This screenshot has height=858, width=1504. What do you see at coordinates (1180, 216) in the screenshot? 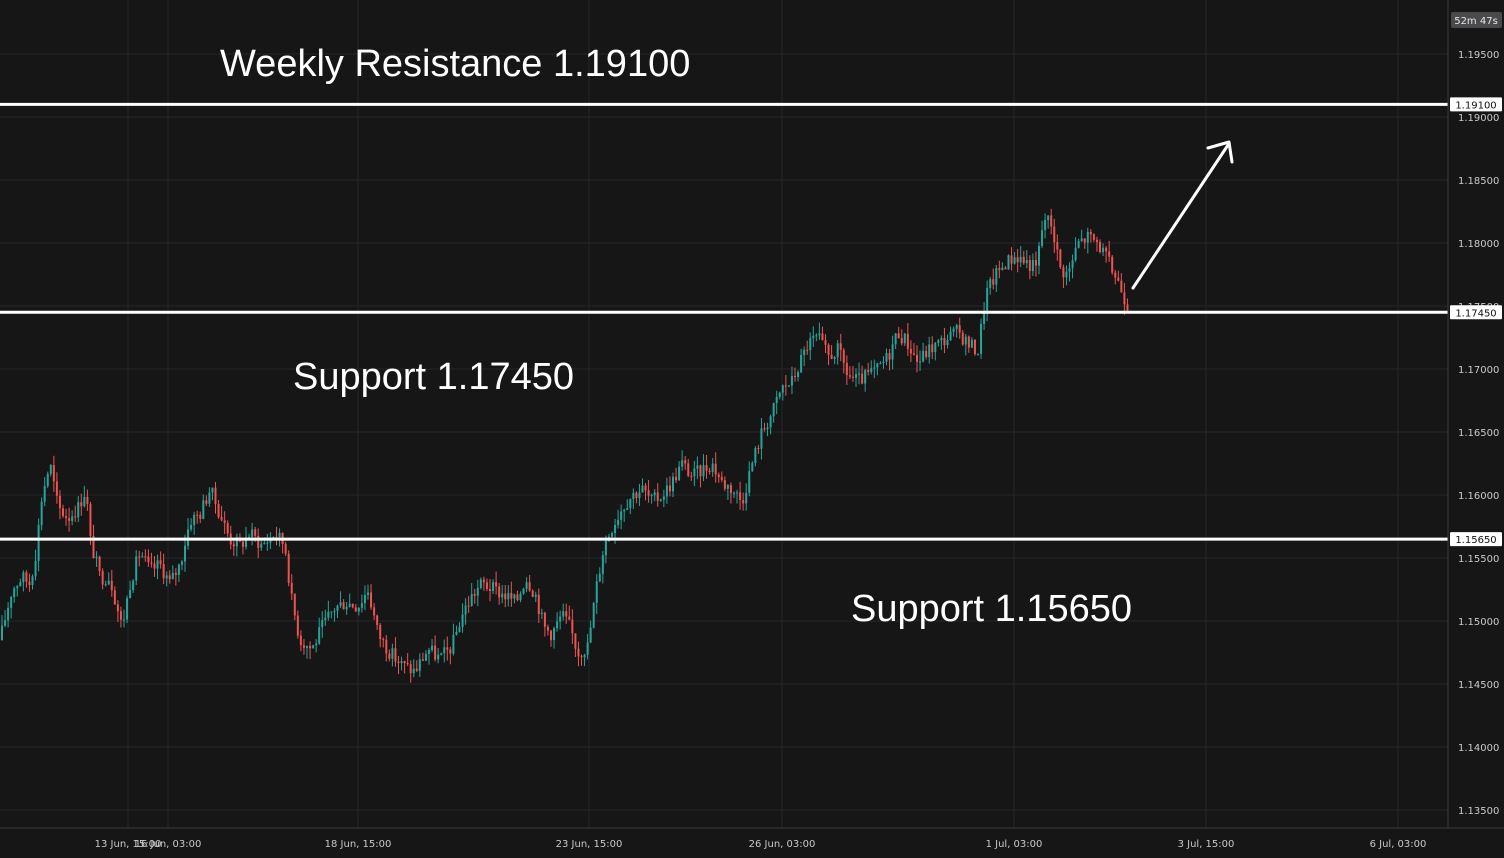
I see `arrow-shaft` at bounding box center [1180, 216].